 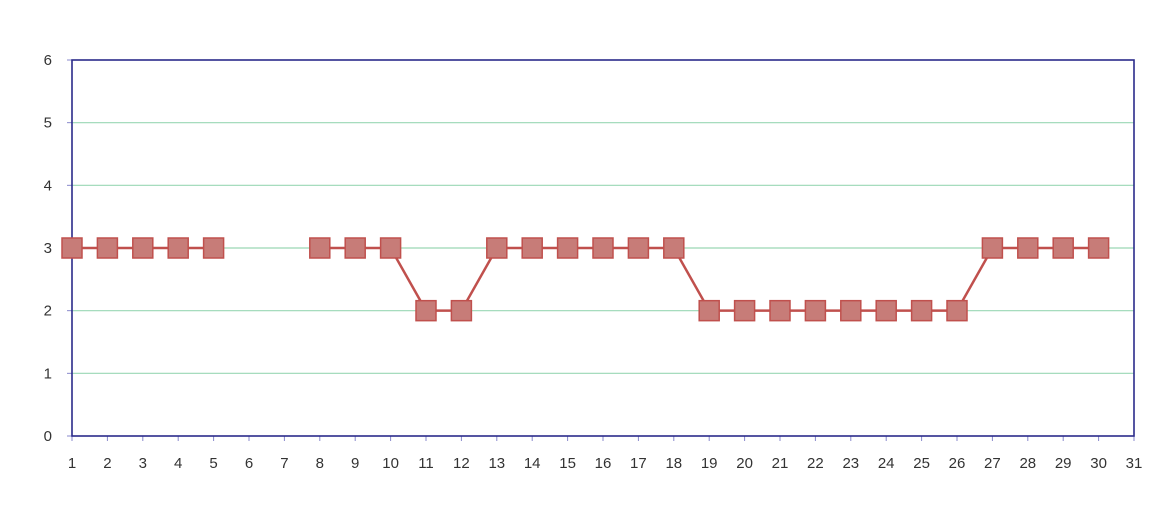 What do you see at coordinates (213, 463) in the screenshot?
I see `x-tick-label-5: 5` at bounding box center [213, 463].